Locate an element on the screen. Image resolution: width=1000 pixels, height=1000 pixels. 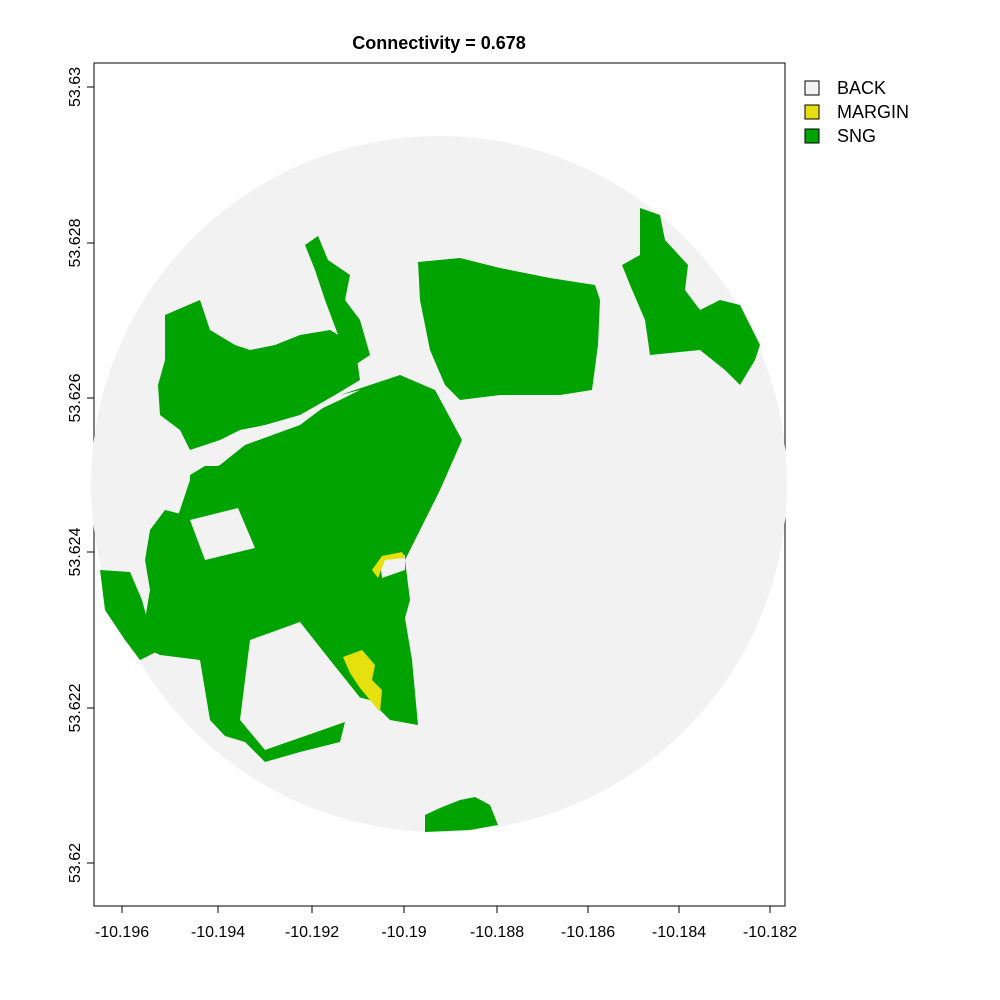
legend-item-margin: MARGIN is located at coordinates (856, 112).